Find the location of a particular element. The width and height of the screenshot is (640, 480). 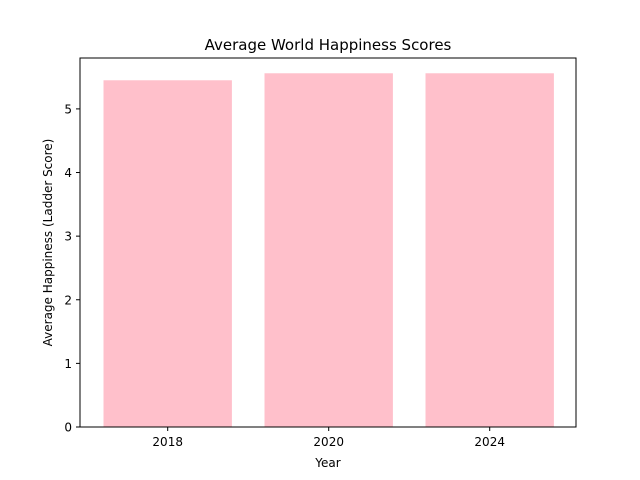

y-tick-label: 0 is located at coordinates (68, 428).